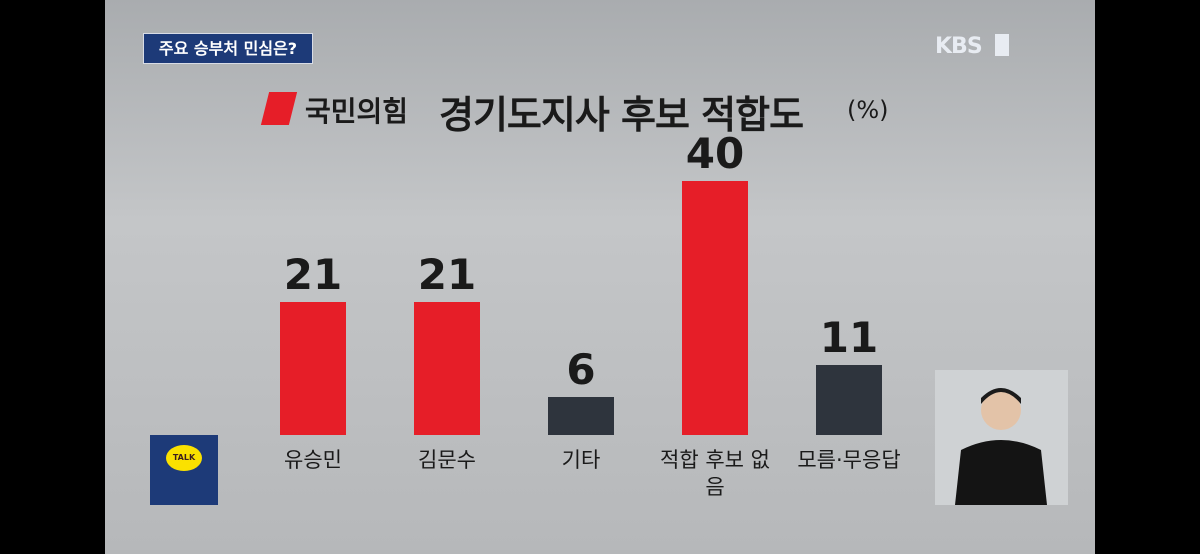 The image size is (1200, 554). What do you see at coordinates (447, 460) in the screenshot?
I see `category-label: 김문수` at bounding box center [447, 460].